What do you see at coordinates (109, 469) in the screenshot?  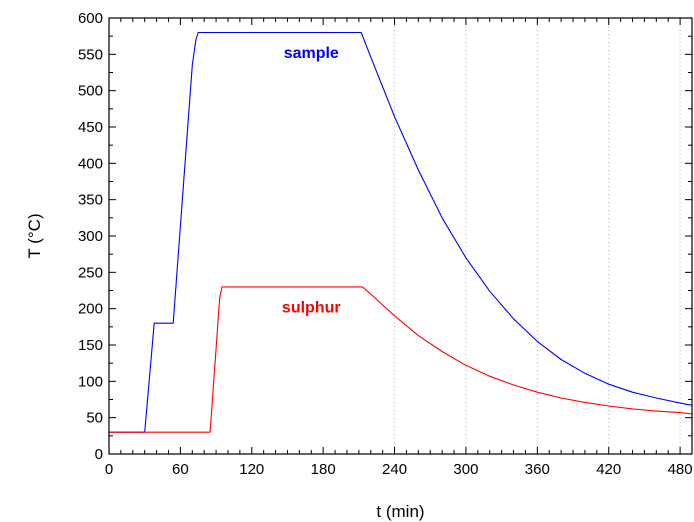 I see `x-tick-label-0: 0` at bounding box center [109, 469].